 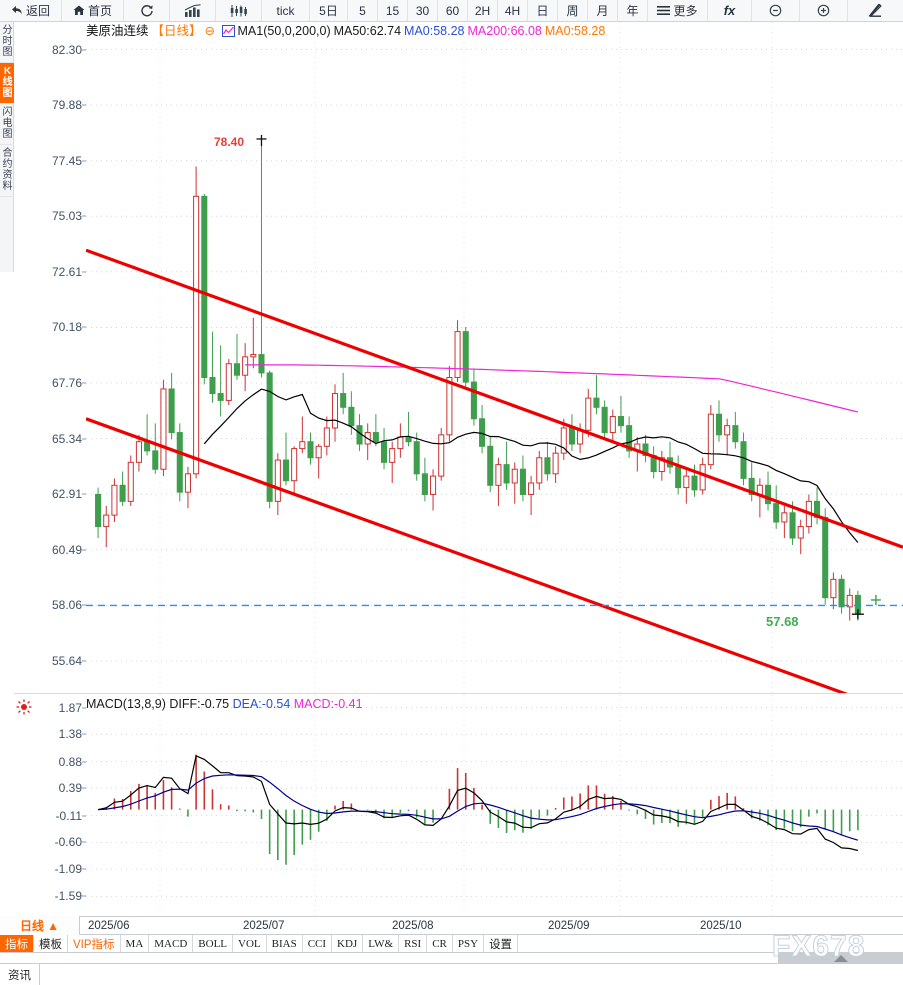 I want to click on indicator-button-boll: BOLL, so click(x=213, y=943).